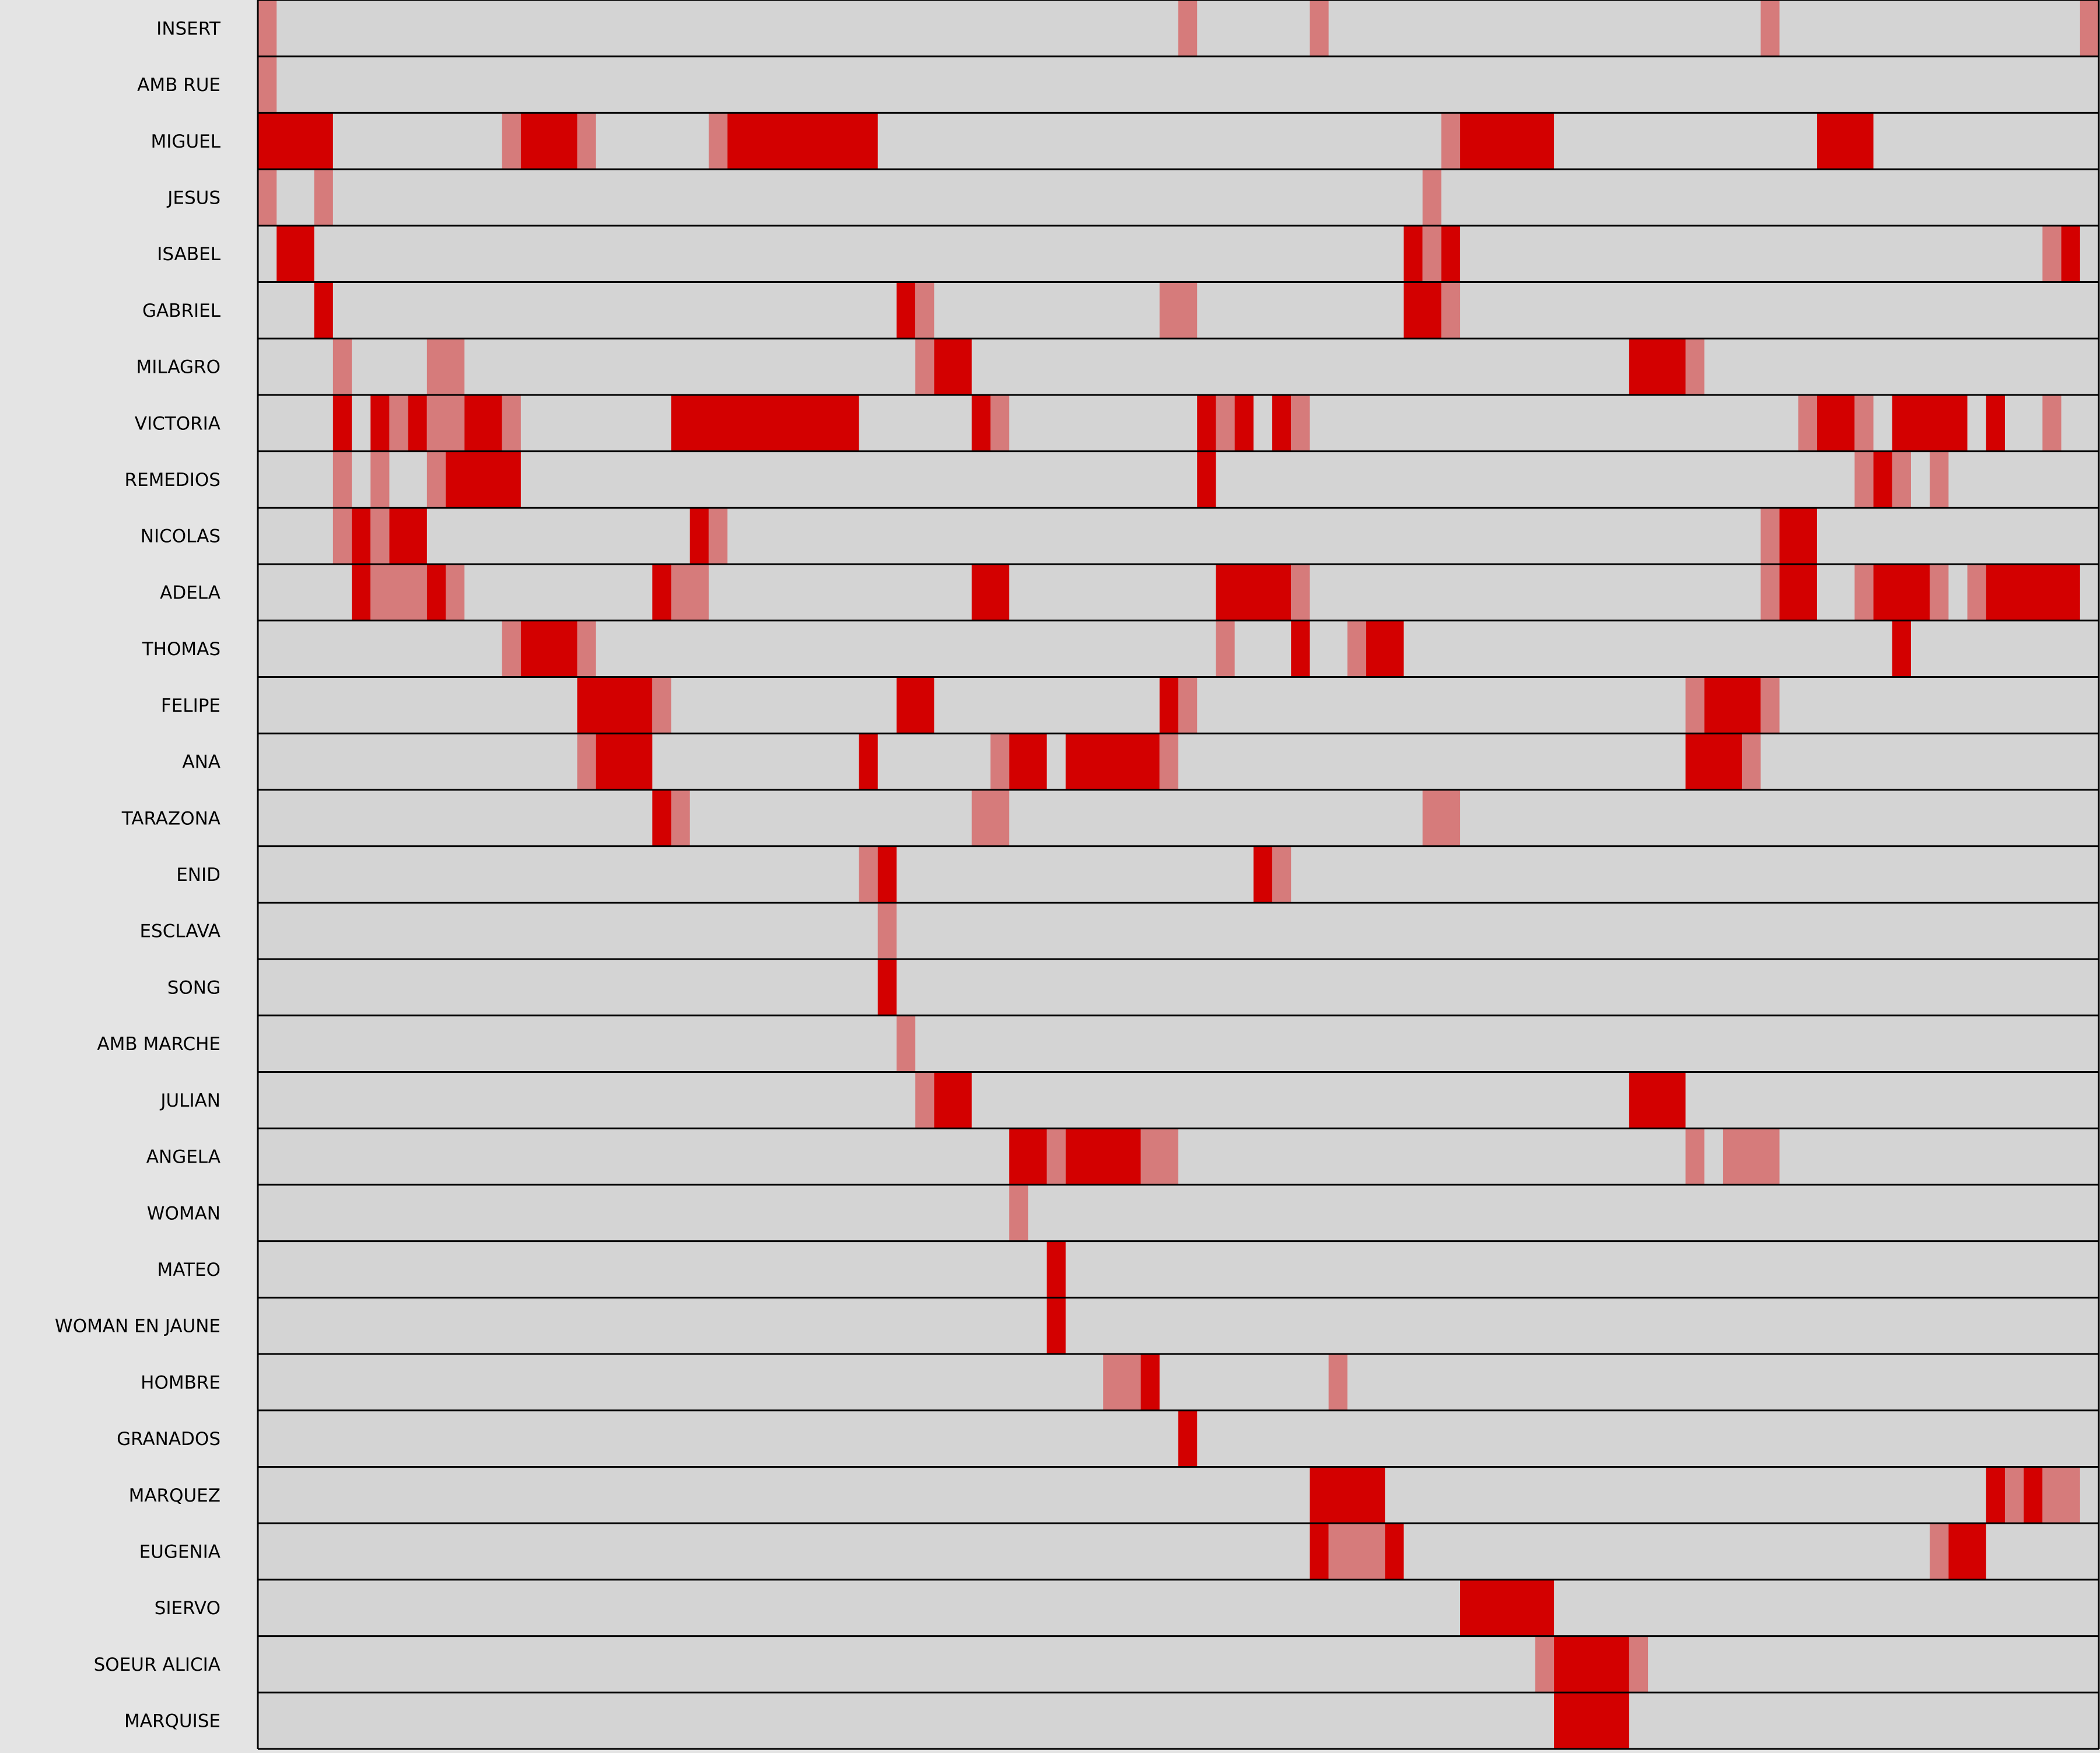 Image resolution: width=2100 pixels, height=1753 pixels. I want to click on row-marquez, so click(1178, 1495).